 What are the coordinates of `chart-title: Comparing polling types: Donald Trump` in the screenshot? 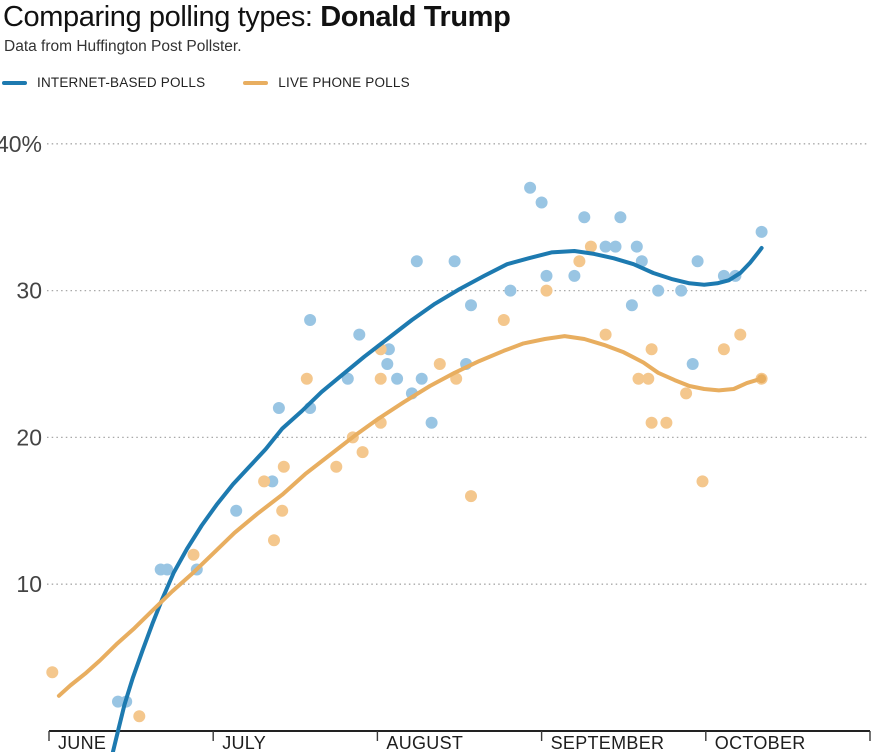 It's located at (257, 17).